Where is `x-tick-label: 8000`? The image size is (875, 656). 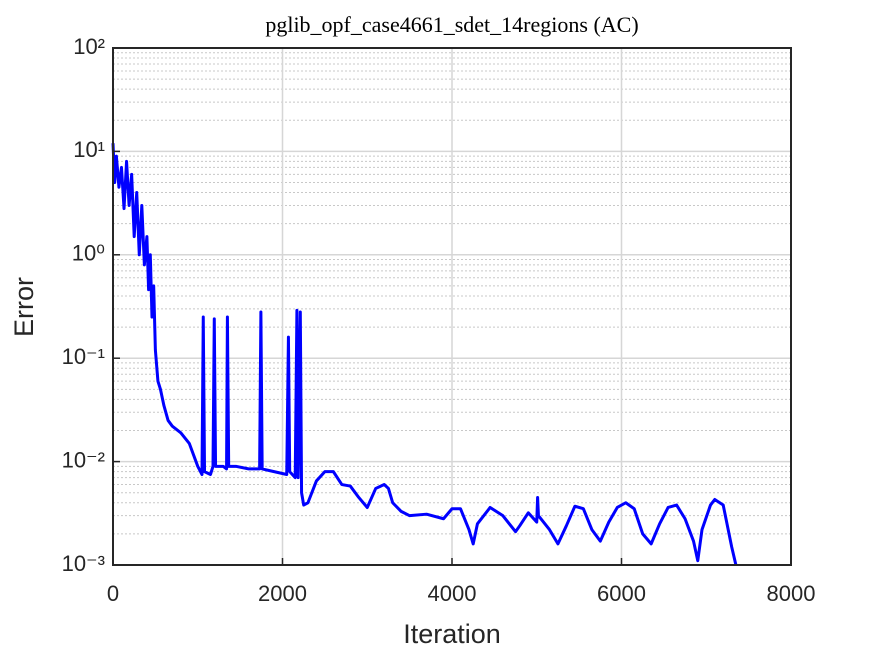
x-tick-label: 8000 is located at coordinates (791, 593).